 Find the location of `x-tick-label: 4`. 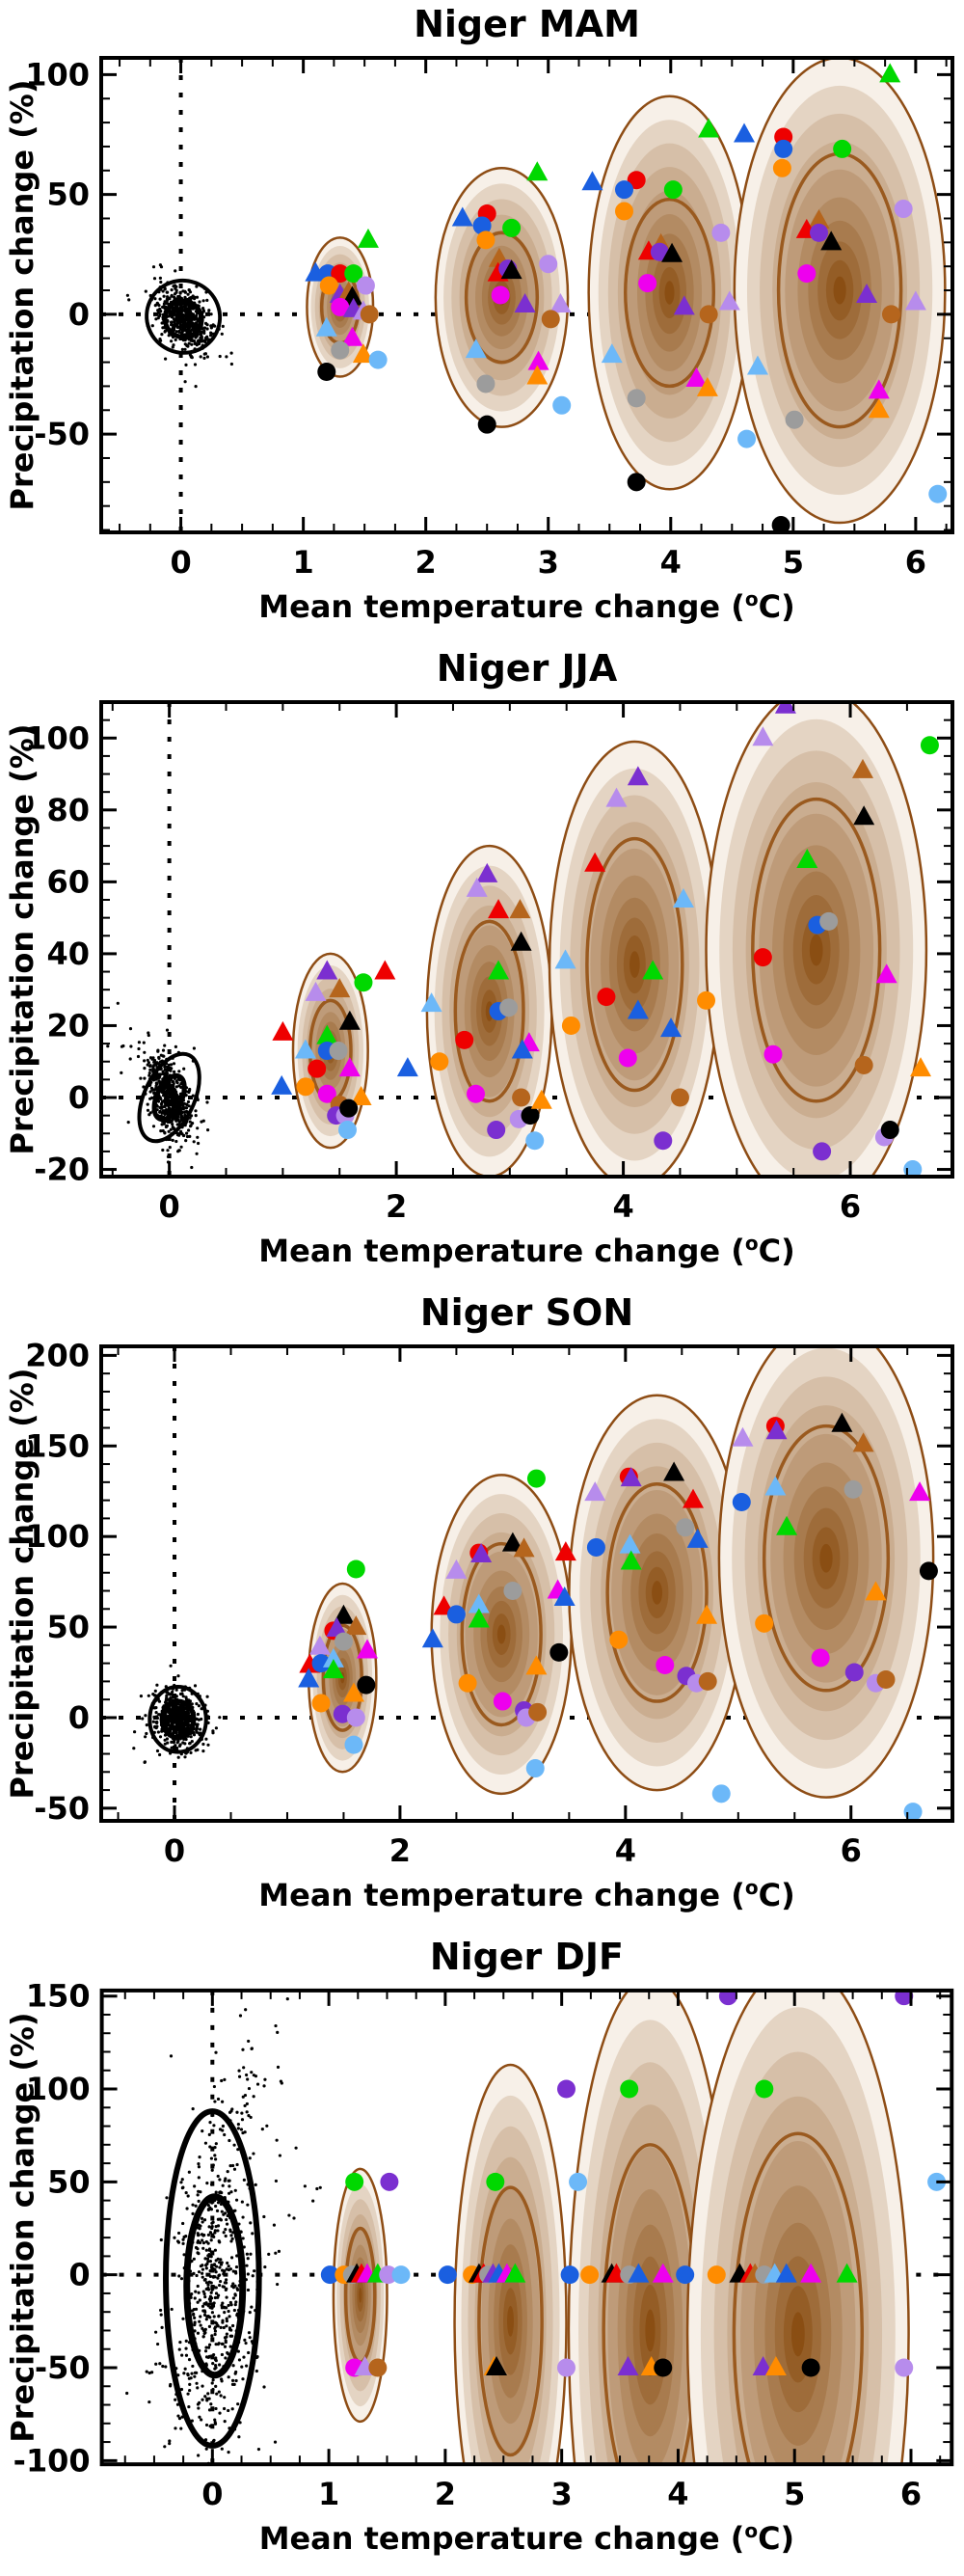

x-tick-label: 4 is located at coordinates (626, 1850).